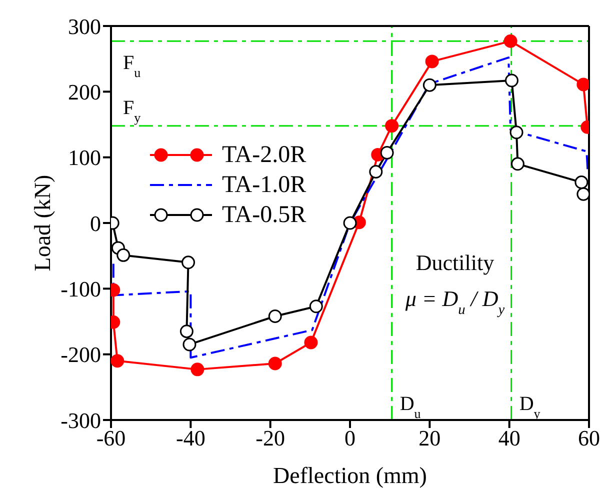 This screenshot has height=497, width=603. I want to click on annotation: Ductility, so click(455, 262).